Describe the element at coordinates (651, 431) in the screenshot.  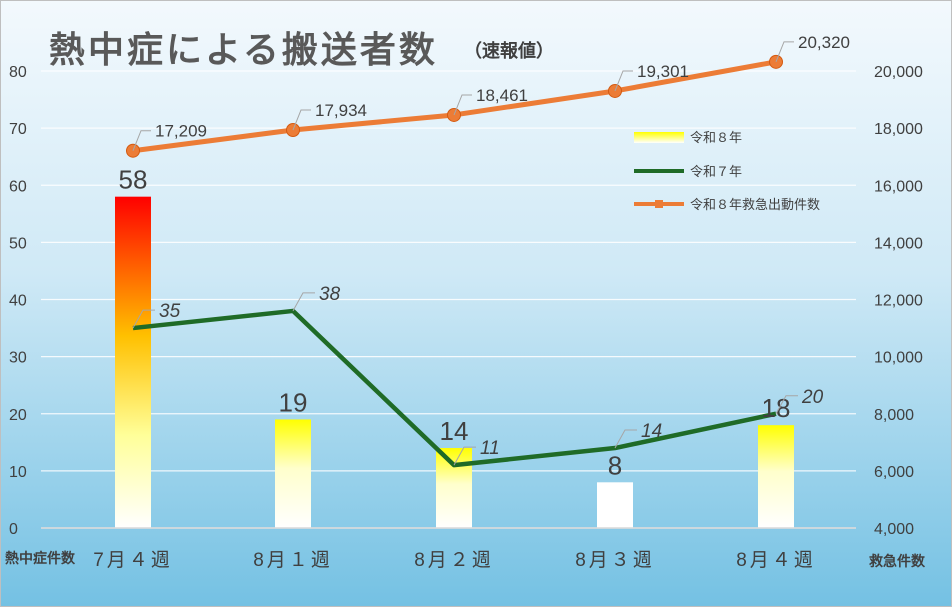
I see `r7-value-label: 14` at that location.